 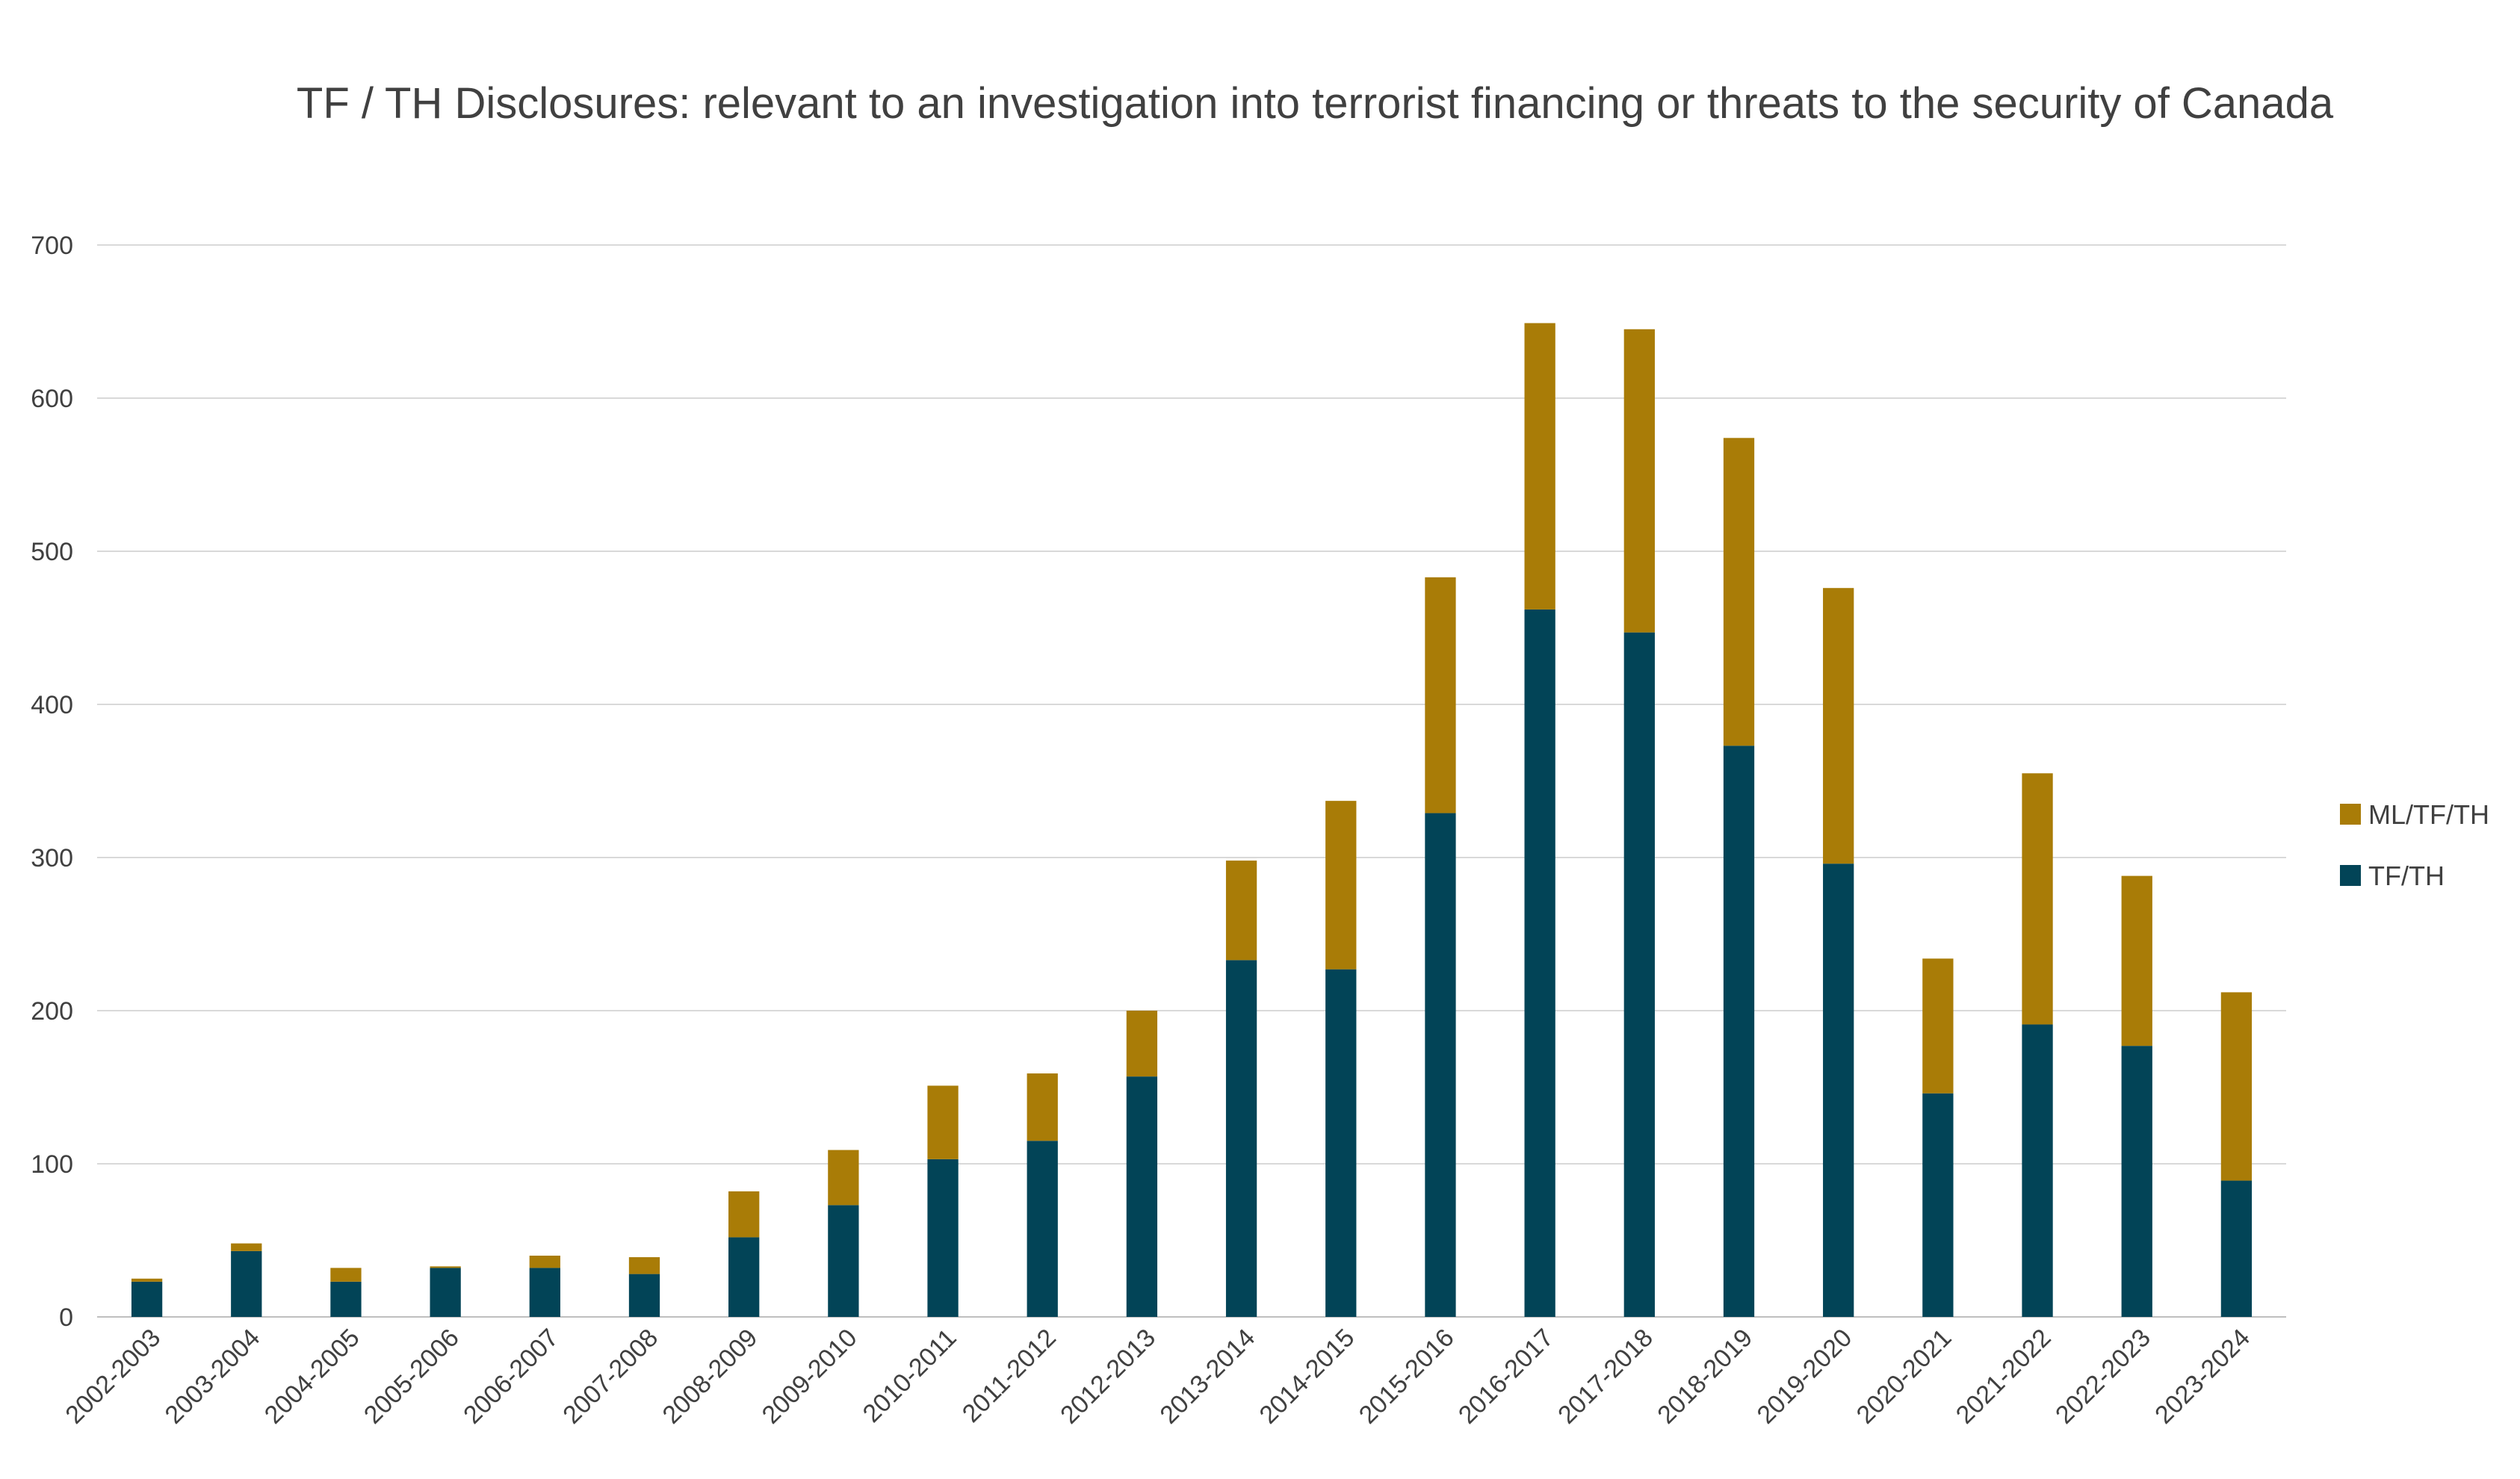 What do you see at coordinates (1605, 1377) in the screenshot?
I see `x-tick-label: 2017-2018` at bounding box center [1605, 1377].